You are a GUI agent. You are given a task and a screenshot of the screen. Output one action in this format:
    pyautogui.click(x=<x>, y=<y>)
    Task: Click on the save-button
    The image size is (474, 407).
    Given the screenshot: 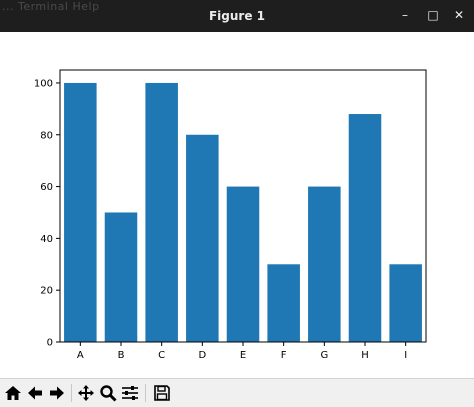 What is the action you would take?
    pyautogui.click(x=162, y=393)
    